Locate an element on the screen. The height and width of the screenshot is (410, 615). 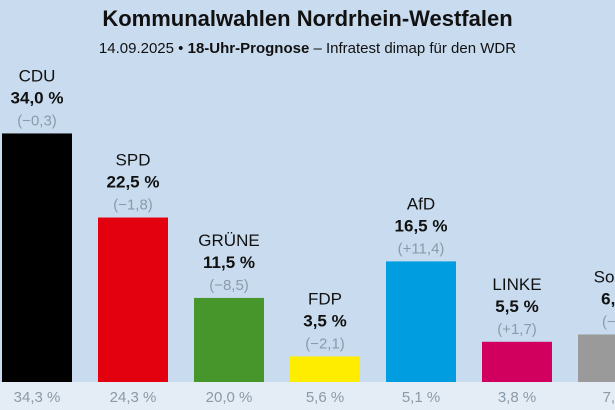
previous-result-label: 34,3 % is located at coordinates (37, 397).